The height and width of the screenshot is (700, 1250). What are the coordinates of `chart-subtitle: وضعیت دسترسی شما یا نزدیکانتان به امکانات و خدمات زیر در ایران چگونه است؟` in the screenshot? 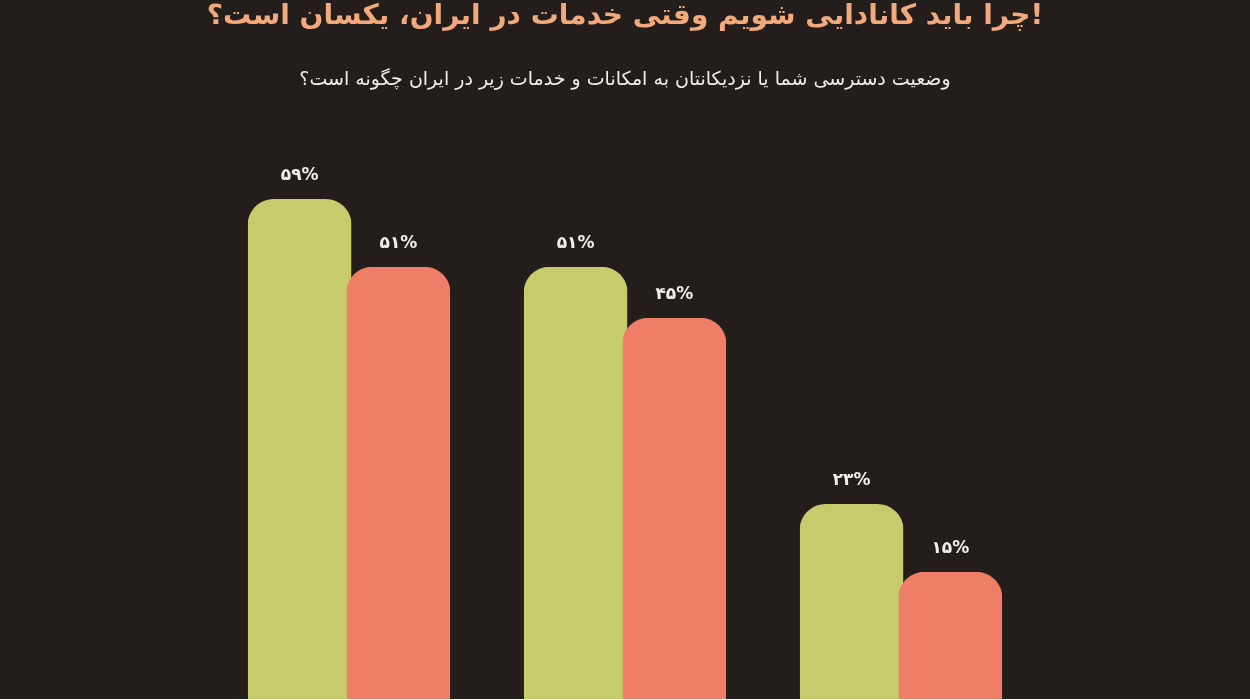 It's located at (625, 78).